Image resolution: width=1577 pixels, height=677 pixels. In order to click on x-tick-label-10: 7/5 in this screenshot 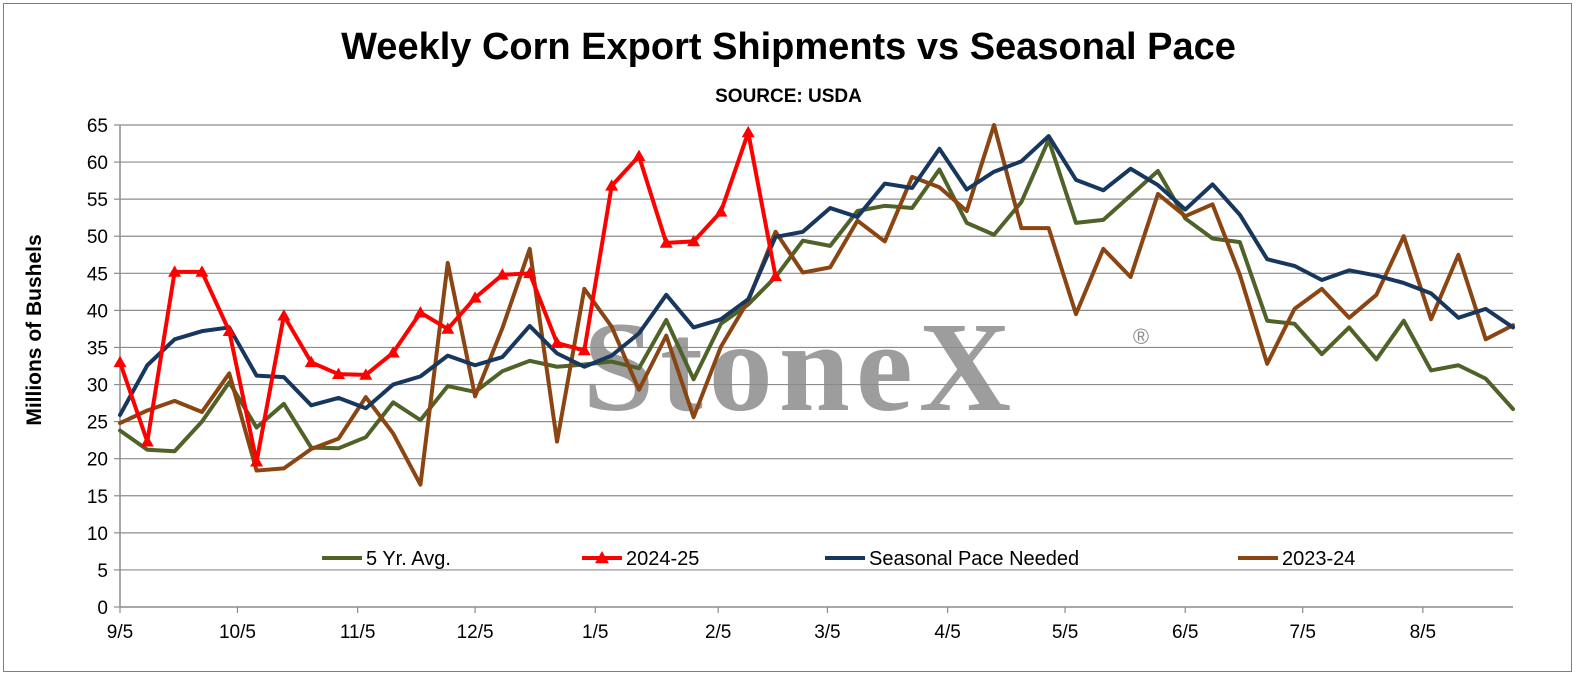, I will do `click(1302, 632)`.